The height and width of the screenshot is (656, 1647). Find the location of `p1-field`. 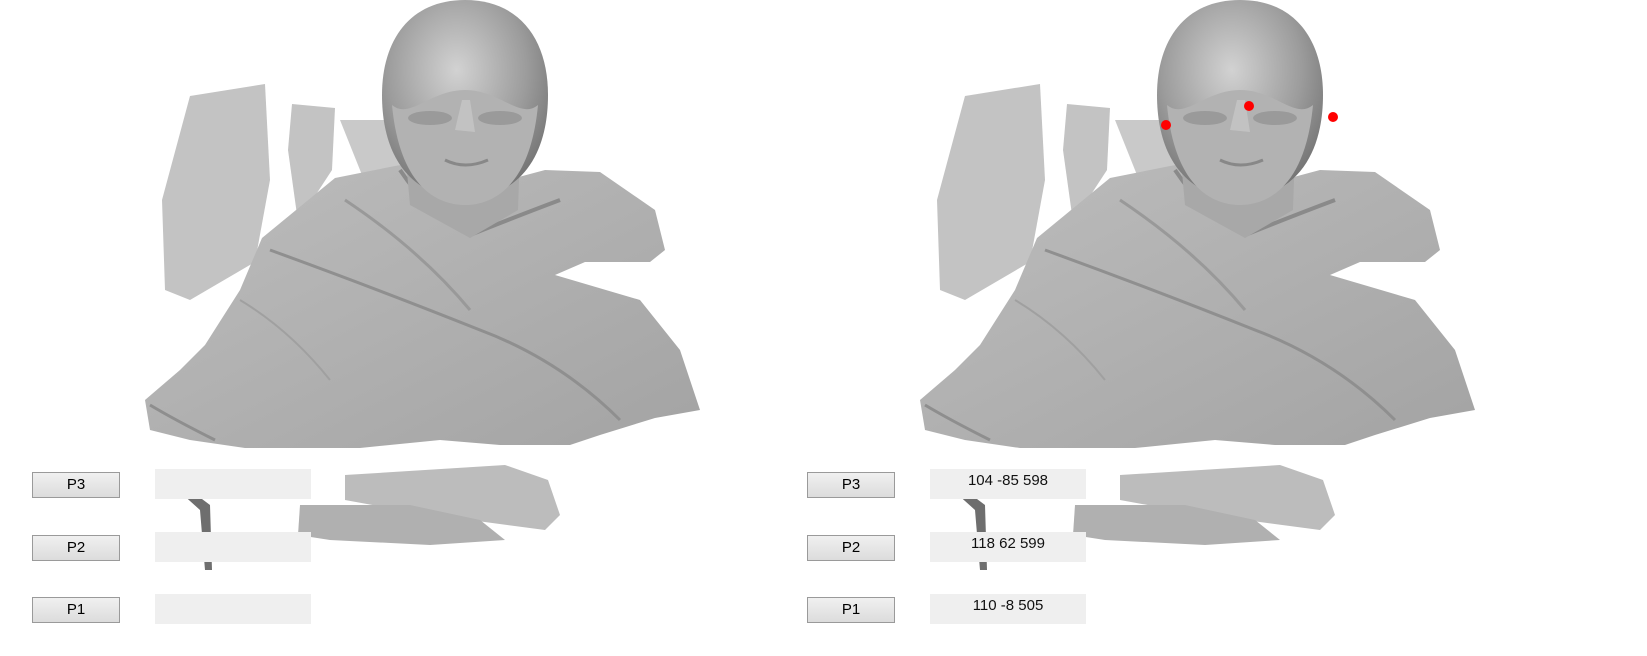

p1-field is located at coordinates (233, 609).